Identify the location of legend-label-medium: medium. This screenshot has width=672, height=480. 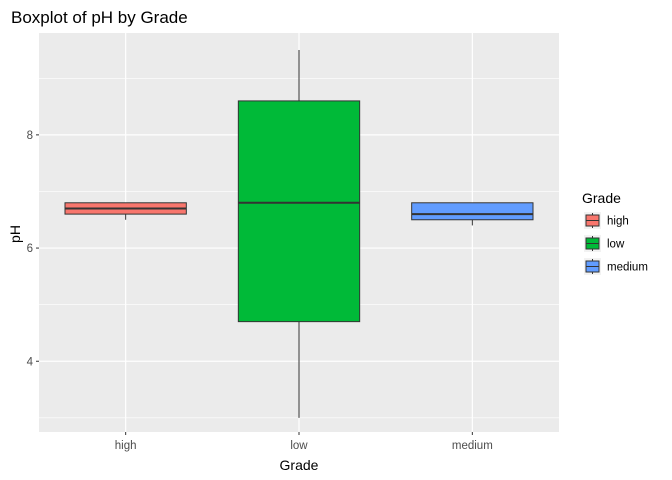
(627, 268).